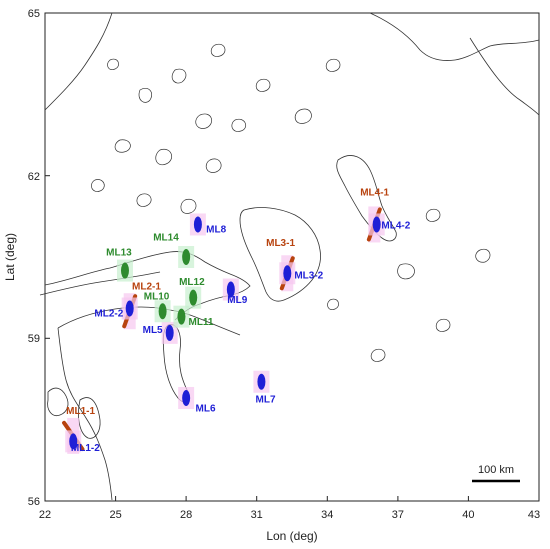 This screenshot has height=549, width=550. Describe the element at coordinates (34, 177) in the screenshot. I see `y-tick-label: 62` at that location.